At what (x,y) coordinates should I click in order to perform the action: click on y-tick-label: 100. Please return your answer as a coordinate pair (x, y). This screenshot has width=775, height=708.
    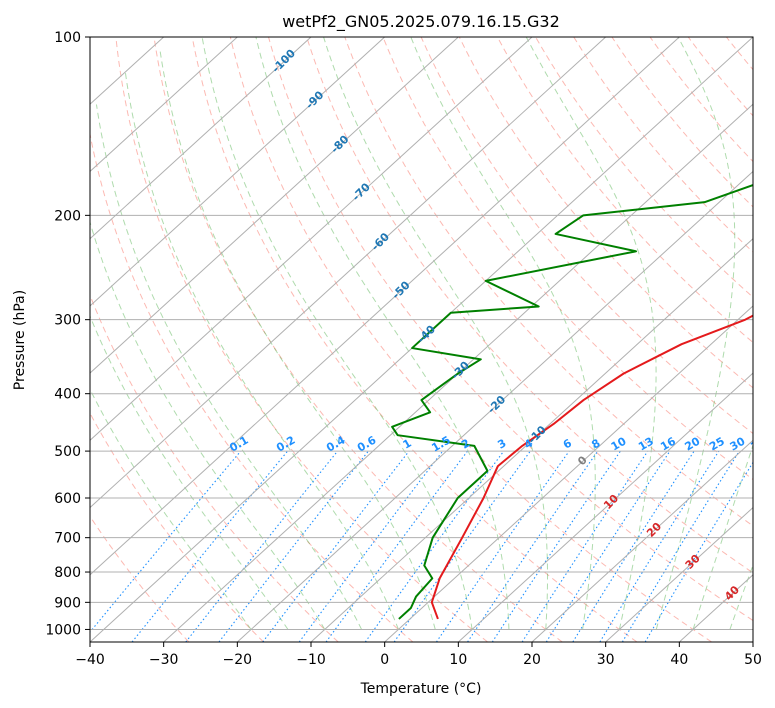
    Looking at the image, I should click on (67, 38).